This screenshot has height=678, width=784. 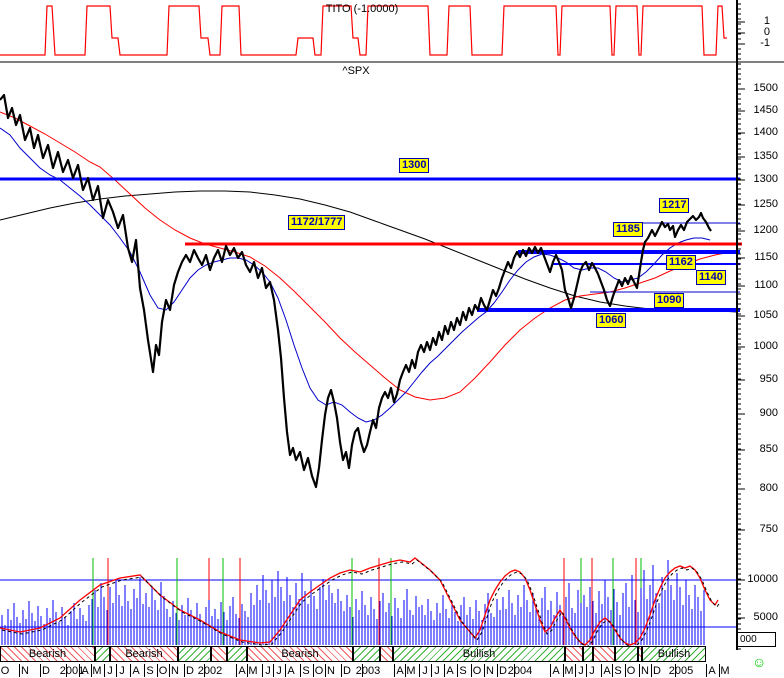 I want to click on oscillator-red-line, so click(x=359, y=601).